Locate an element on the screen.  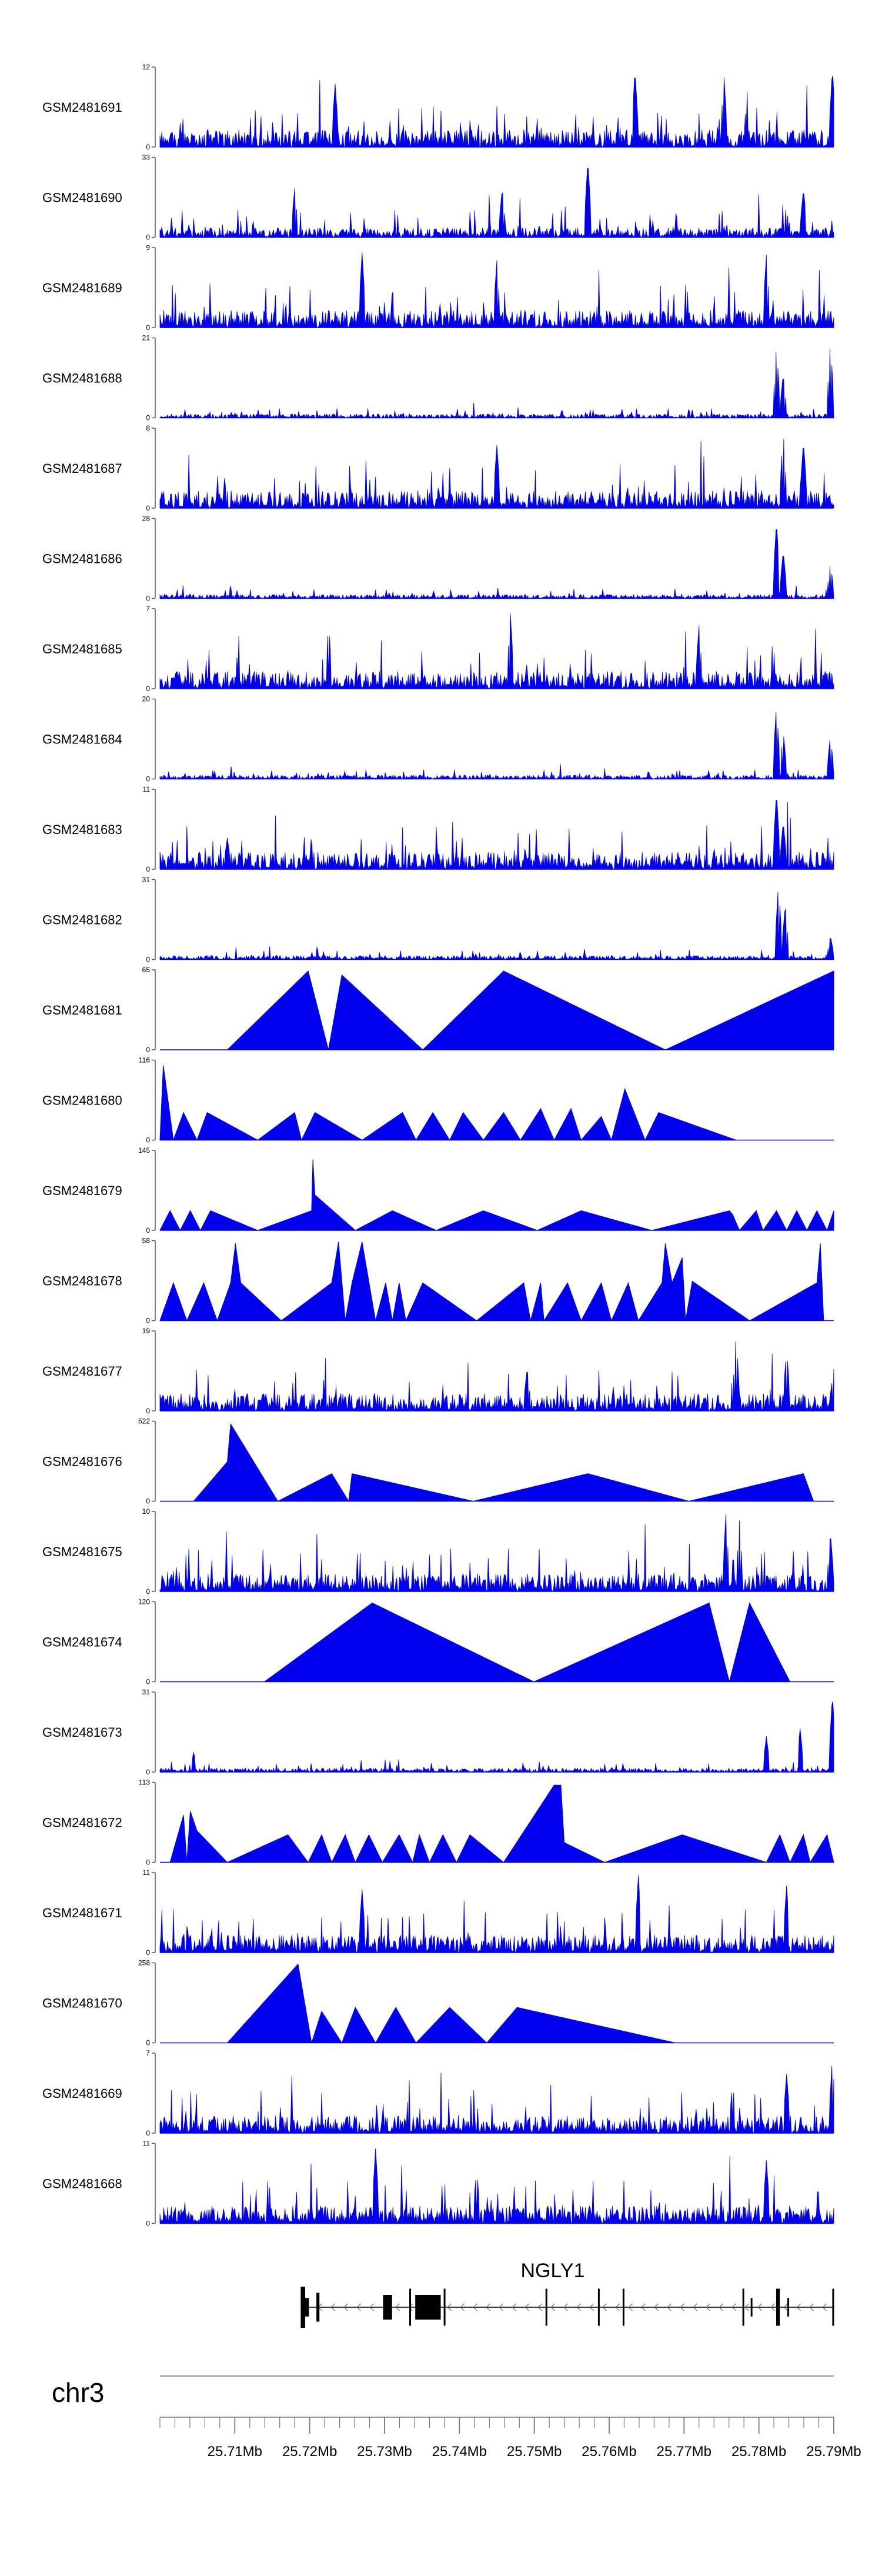
gene-label: NGLY1 is located at coordinates (553, 2271).